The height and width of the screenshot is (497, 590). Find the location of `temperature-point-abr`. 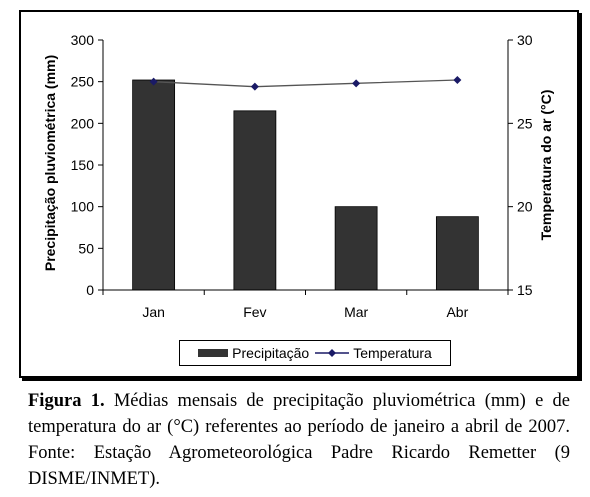

temperature-point-abr is located at coordinates (457, 80).